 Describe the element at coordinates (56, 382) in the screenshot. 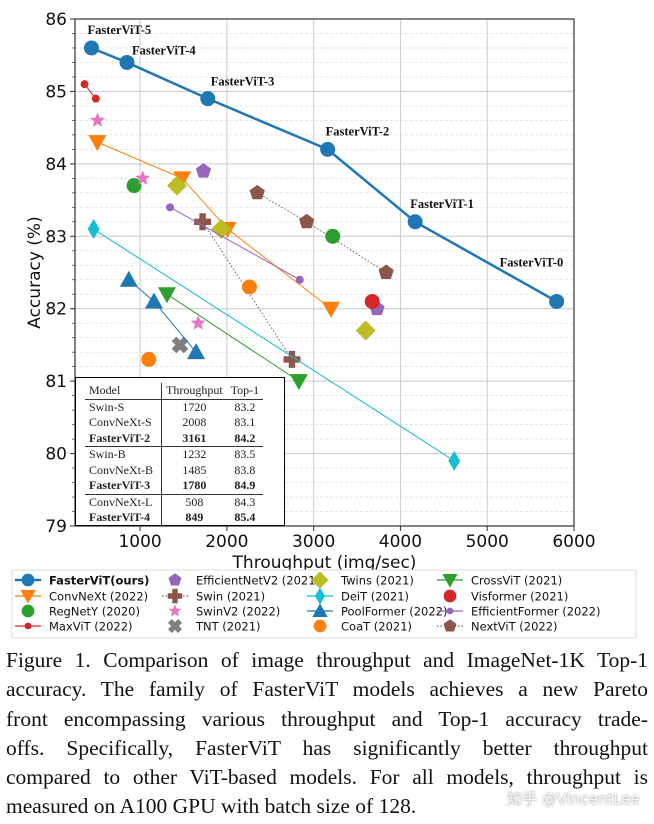

I see `y-tick-label: 81` at that location.